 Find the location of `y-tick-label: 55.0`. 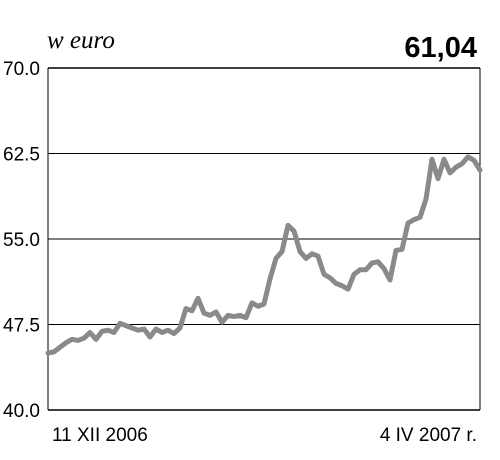

y-tick-label: 55.0 is located at coordinates (21, 240).